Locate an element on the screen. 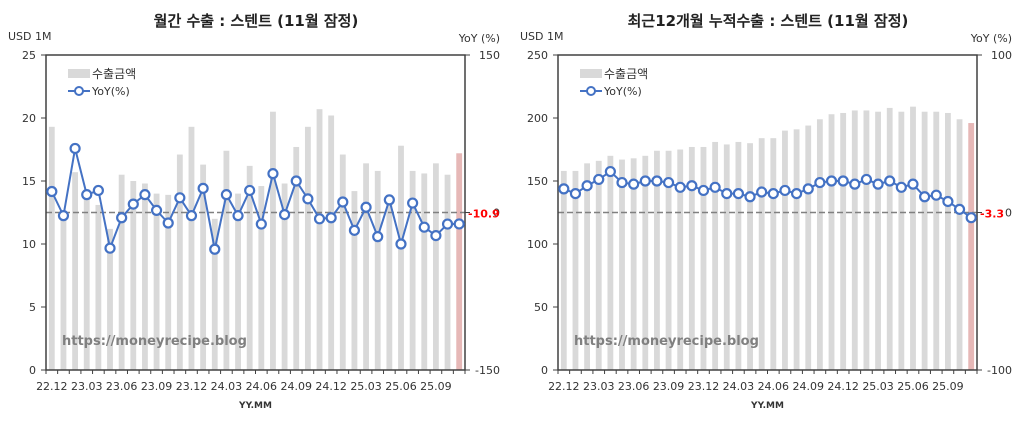 This screenshot has height=428, width=1024. x-tick-label: 24.09 is located at coordinates (296, 386).